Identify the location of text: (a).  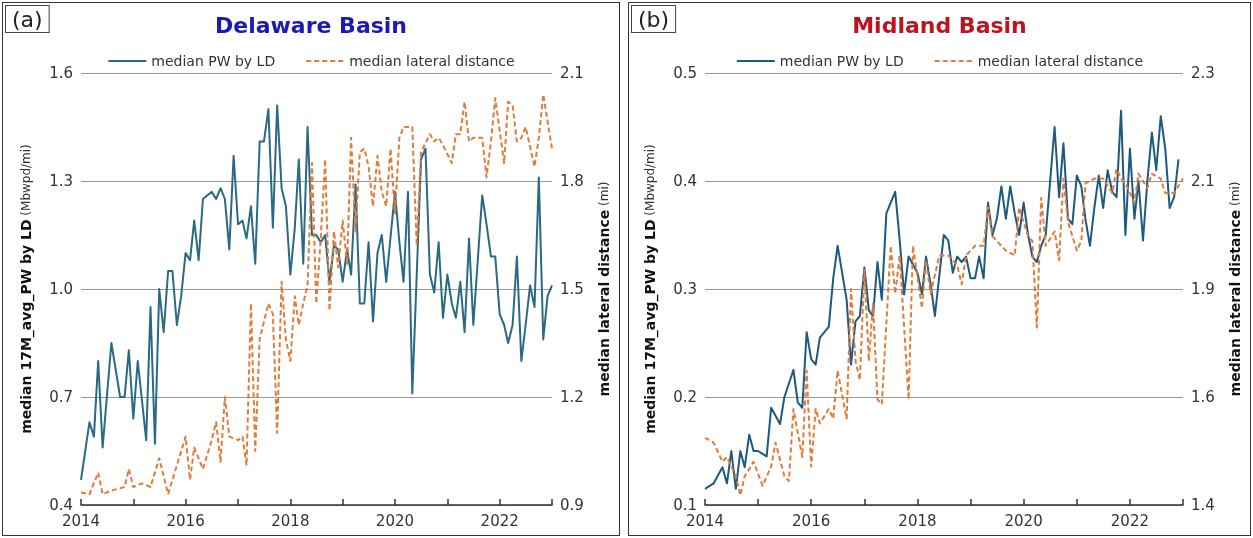
(27, 19).